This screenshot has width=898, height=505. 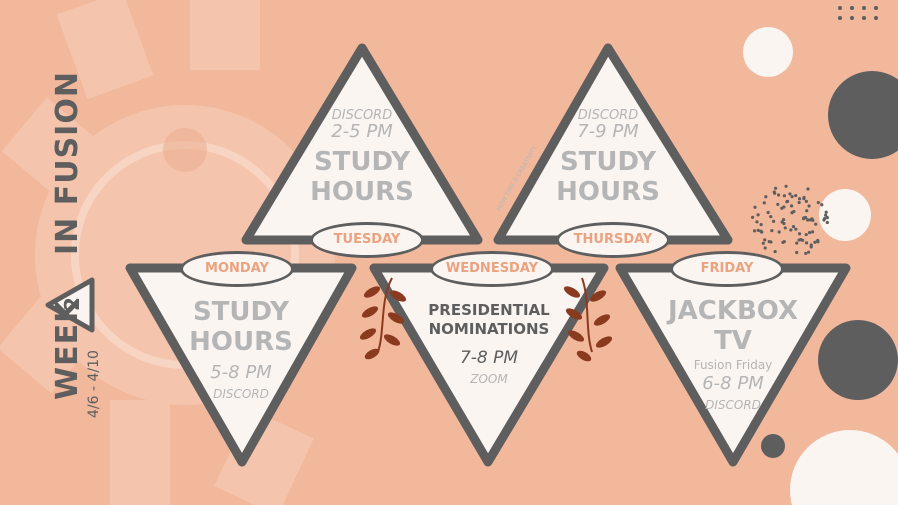 I want to click on wednesday-day-label: WEDNESDAY, so click(x=492, y=269).